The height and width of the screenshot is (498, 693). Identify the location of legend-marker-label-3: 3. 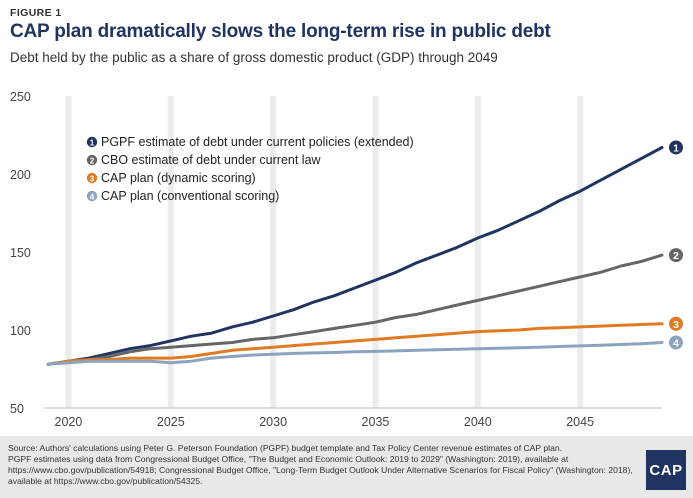
(92, 179).